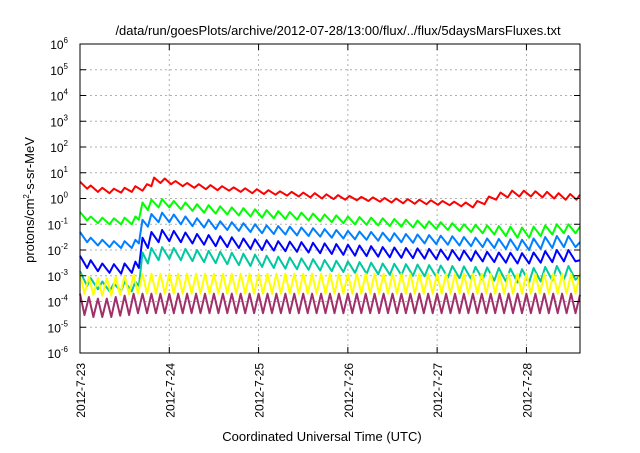 This screenshot has height=453, width=640. I want to click on x-tick-label: 2012-7-25, so click(260, 390).